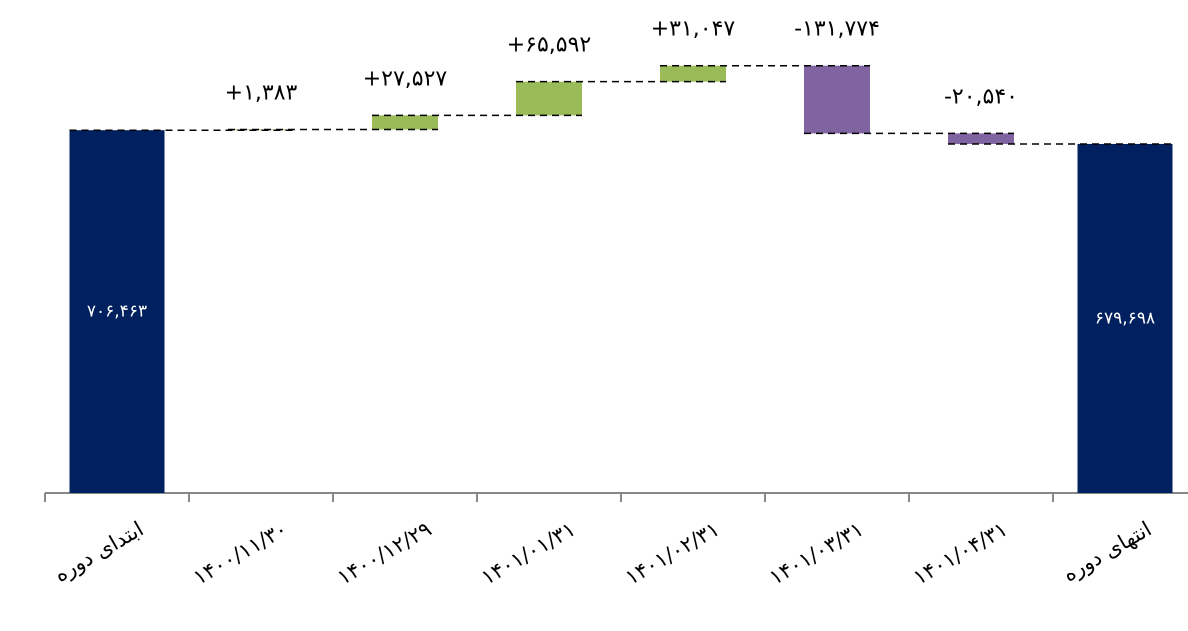 The width and height of the screenshot is (1188, 631). Describe the element at coordinates (837, 29) in the screenshot. I see `value-label: -۱۳۱,۷۷۴` at that location.